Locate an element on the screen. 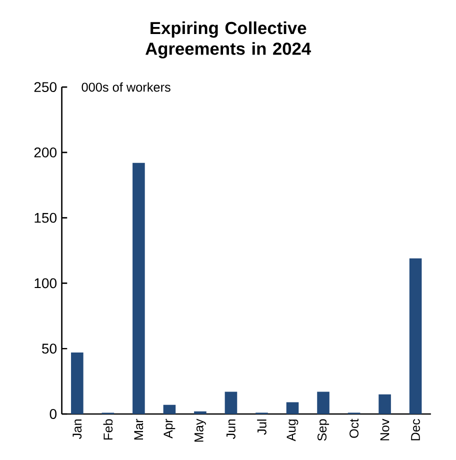  x-tick-label: Sep is located at coordinates (323, 430).